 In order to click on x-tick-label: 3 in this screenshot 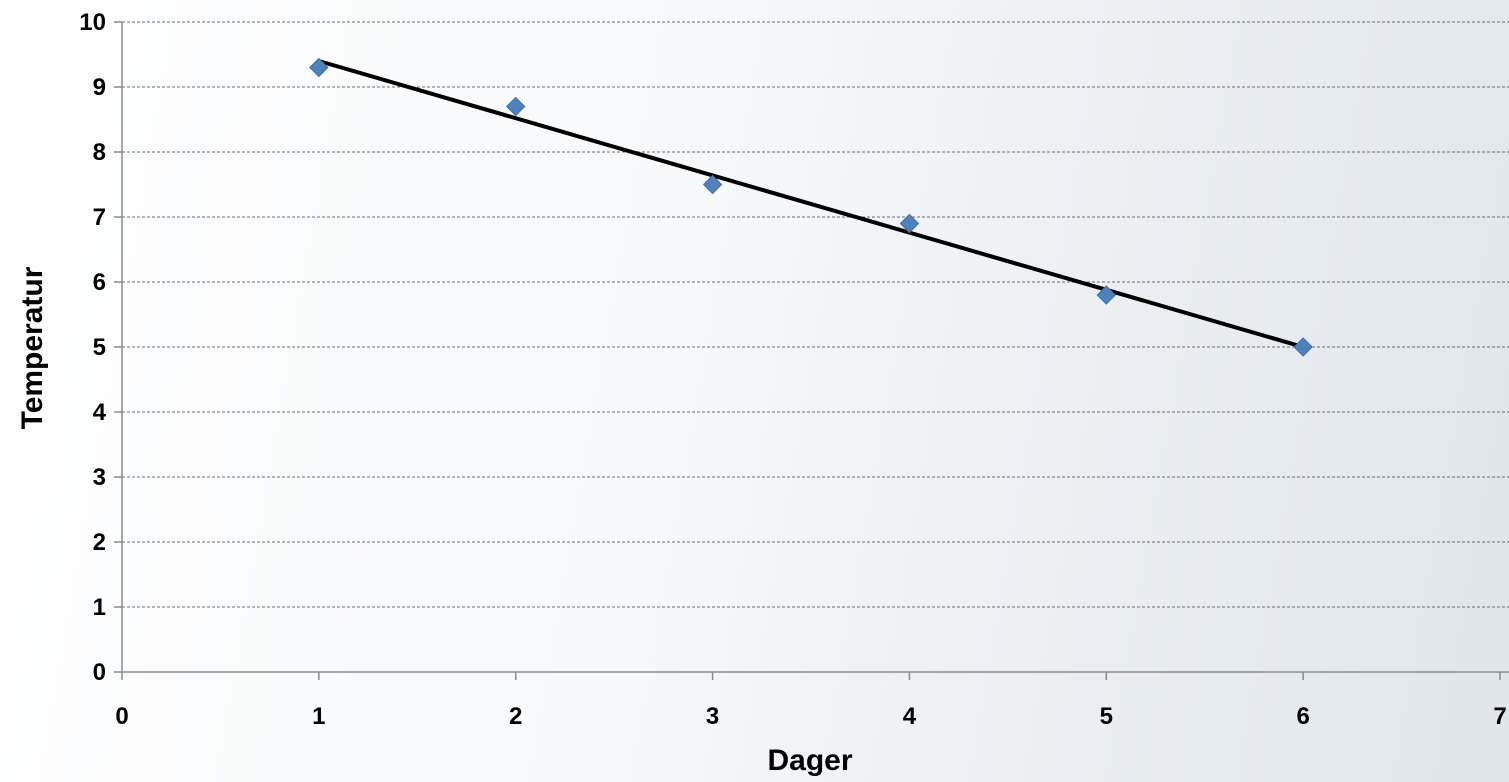, I will do `click(712, 716)`.